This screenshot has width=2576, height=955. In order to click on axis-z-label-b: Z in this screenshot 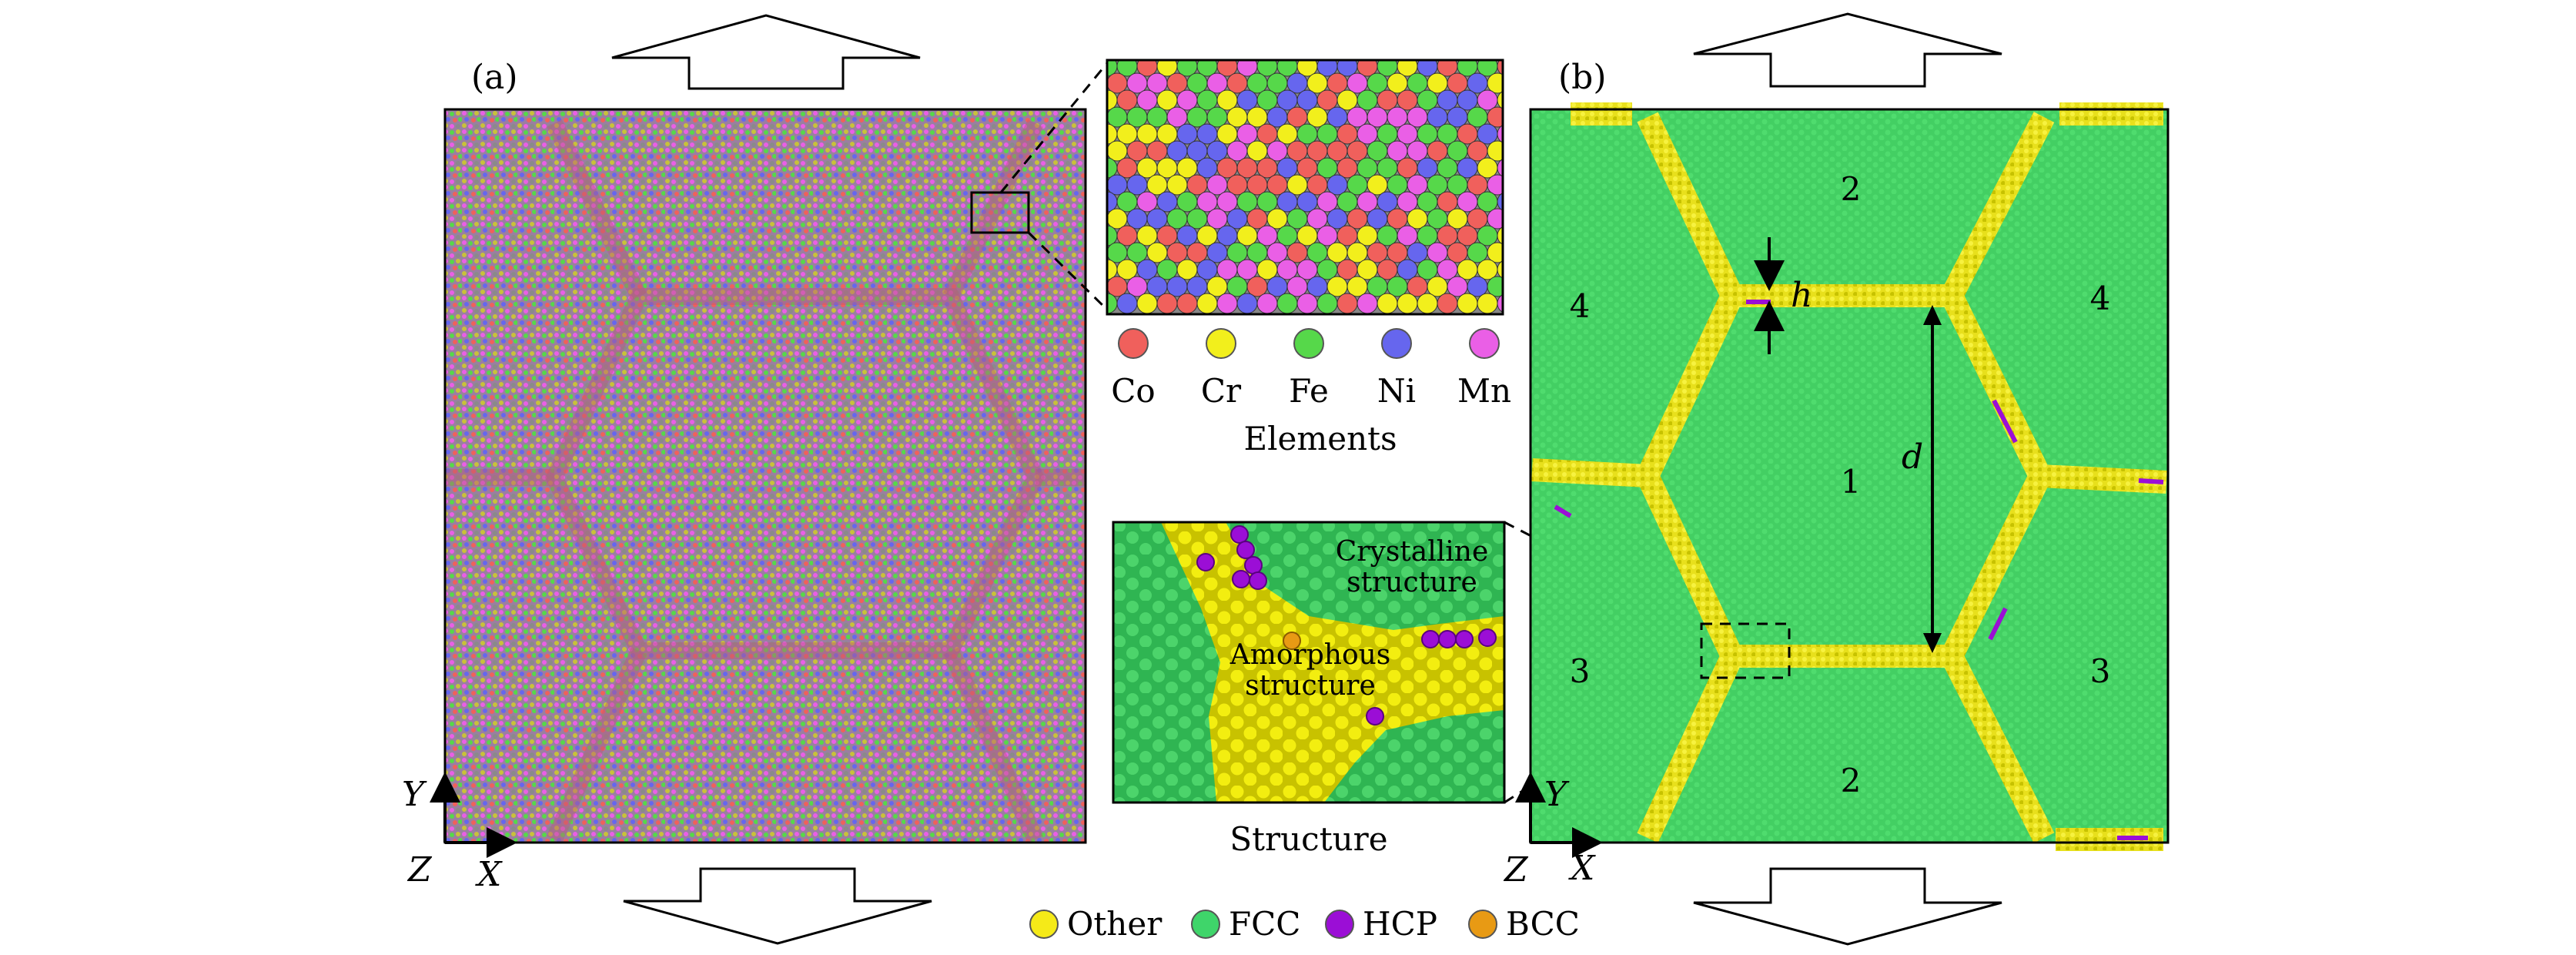, I will do `click(1516, 870)`.